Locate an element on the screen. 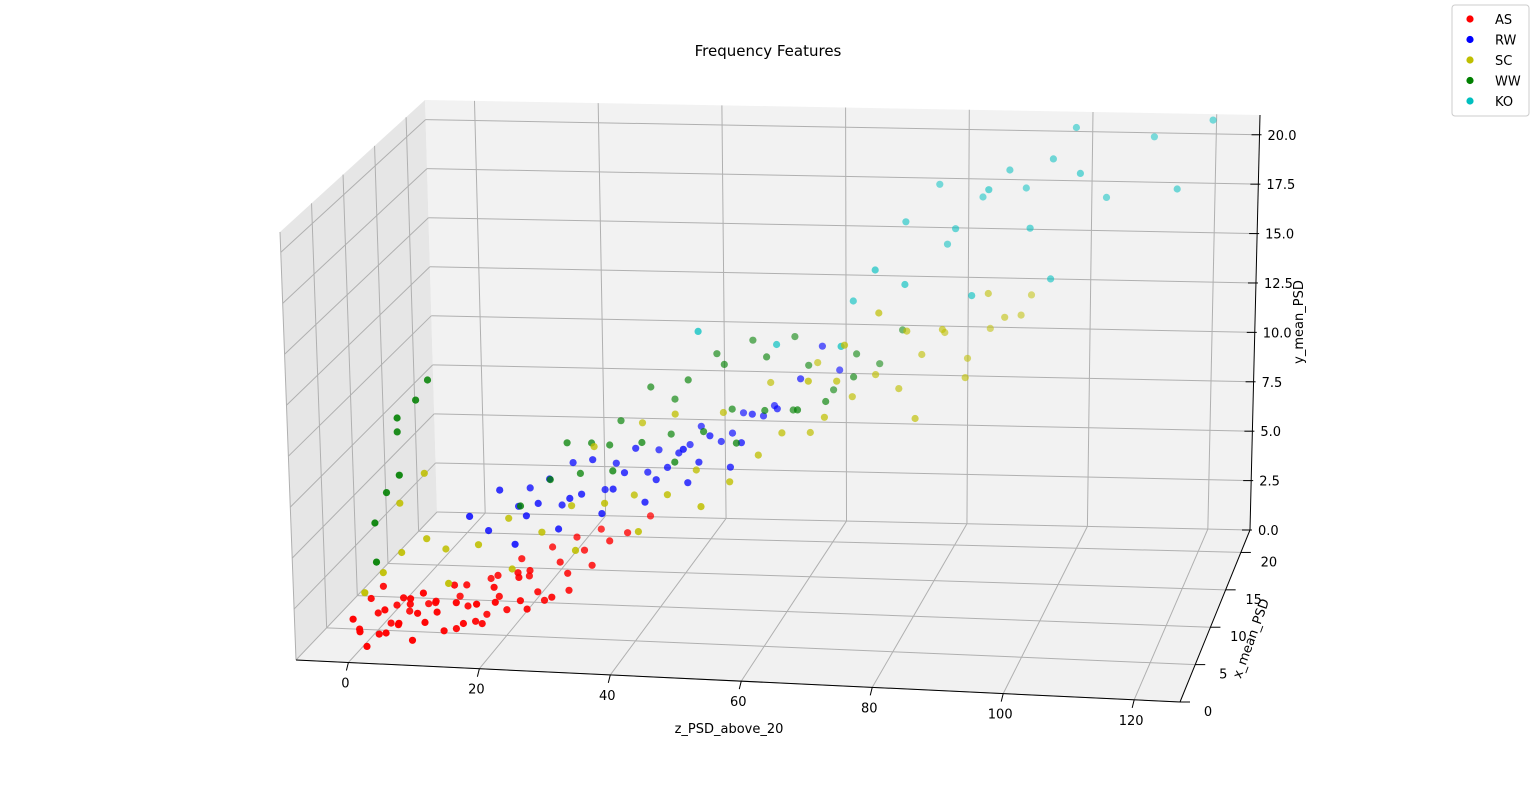 This screenshot has width=1536, height=807. x-tick-label: 60 is located at coordinates (738, 702).